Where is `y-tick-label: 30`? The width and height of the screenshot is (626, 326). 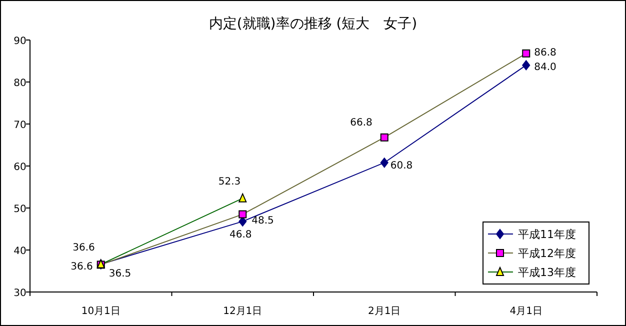
y-tick-label: 30 is located at coordinates (20, 293).